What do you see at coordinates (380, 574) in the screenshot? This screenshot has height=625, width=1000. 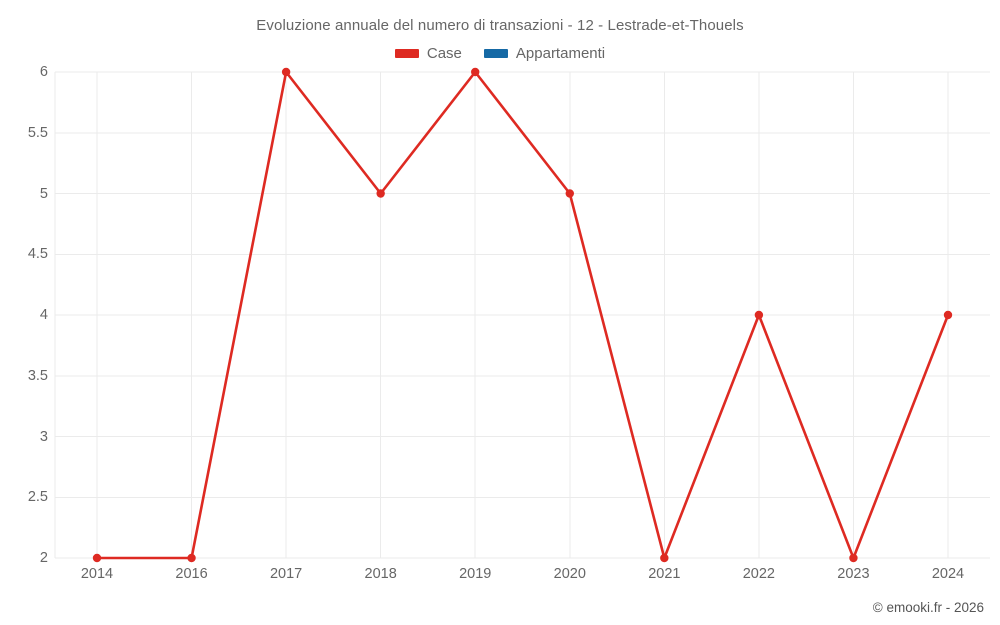 I see `x-axis-tick-label: 2018` at bounding box center [380, 574].